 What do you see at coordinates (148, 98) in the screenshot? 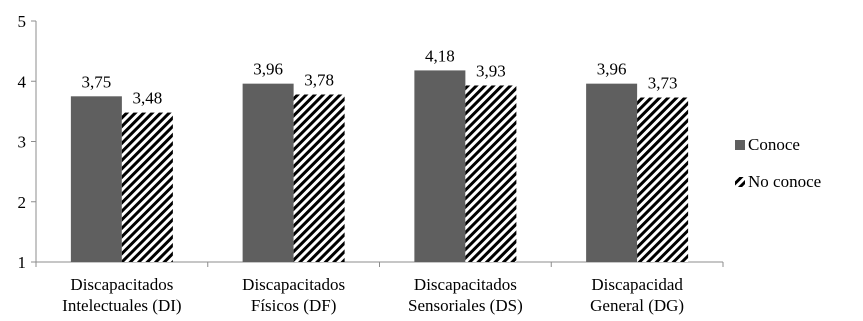
I see `data-label: 3,48` at bounding box center [148, 98].